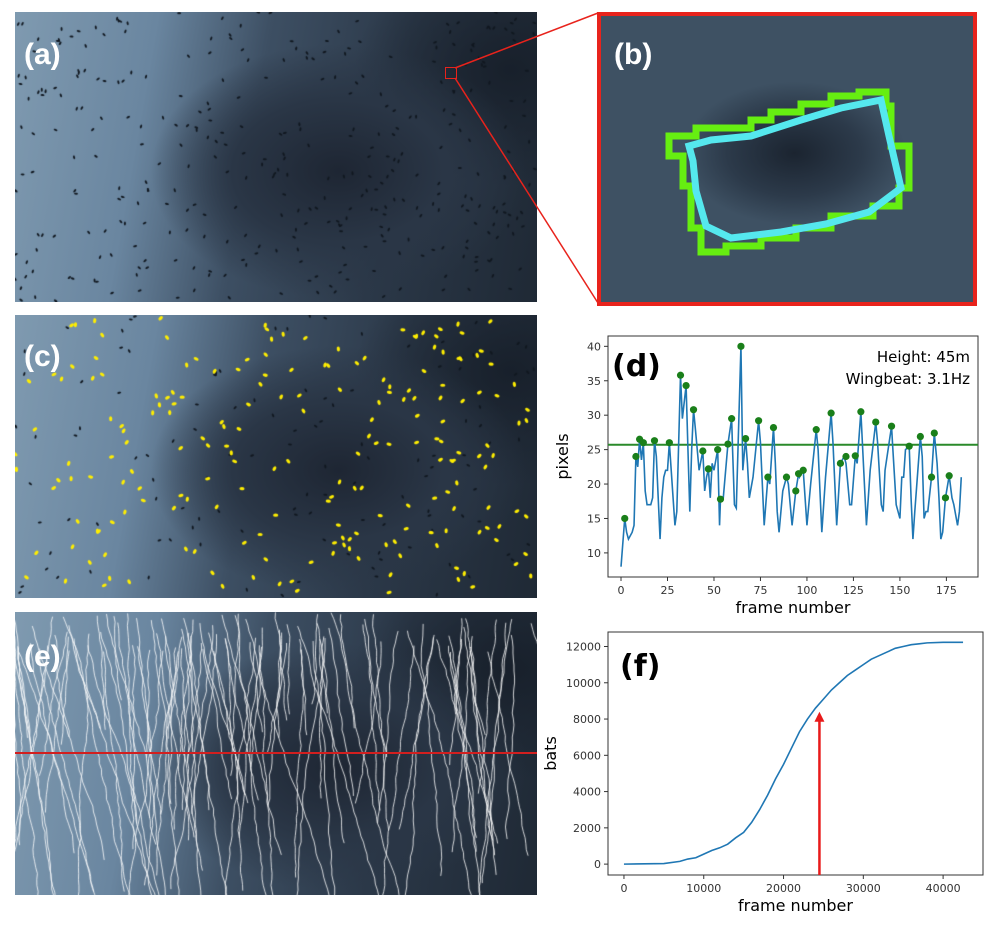 Image resolution: width=1000 pixels, height=931 pixels. I want to click on y-tick-label: 30, so click(594, 415).